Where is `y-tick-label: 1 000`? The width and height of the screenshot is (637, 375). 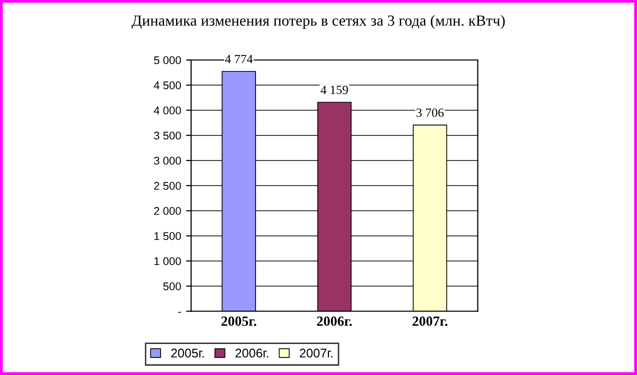 y-tick-label: 1 000 is located at coordinates (167, 261).